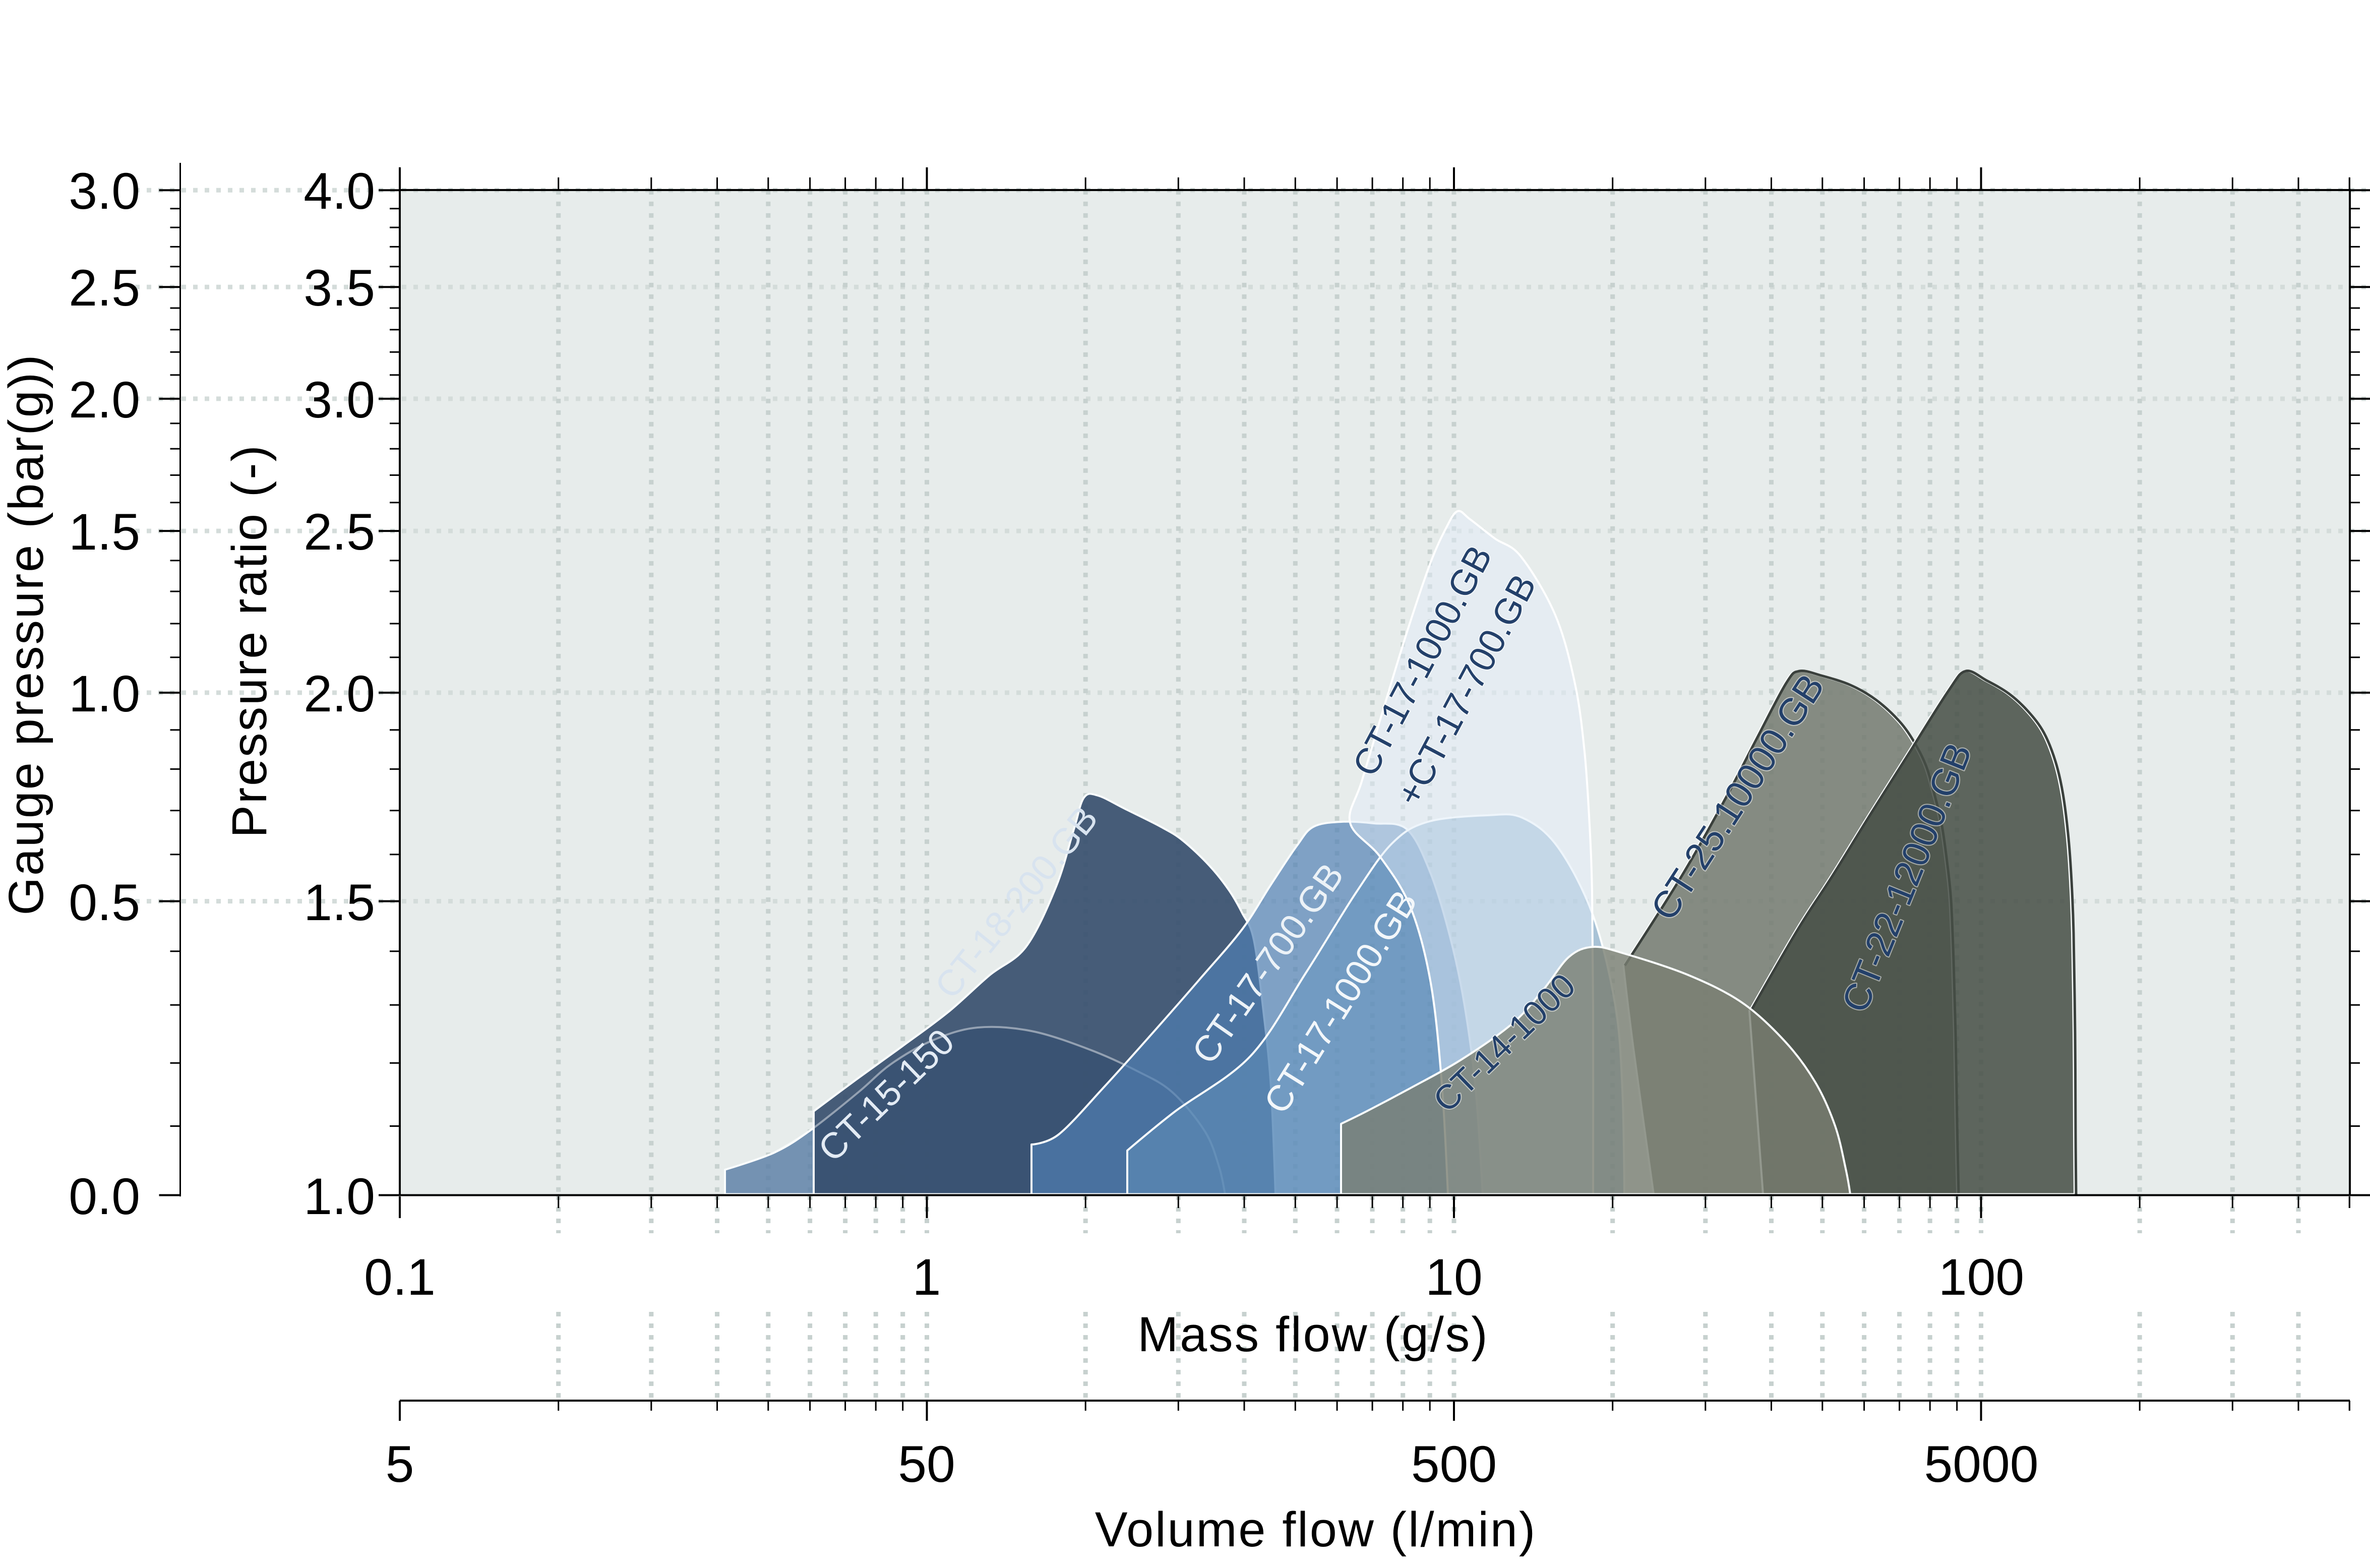  What do you see at coordinates (927, 1277) in the screenshot?
I see `svg-text: 1` at bounding box center [927, 1277].